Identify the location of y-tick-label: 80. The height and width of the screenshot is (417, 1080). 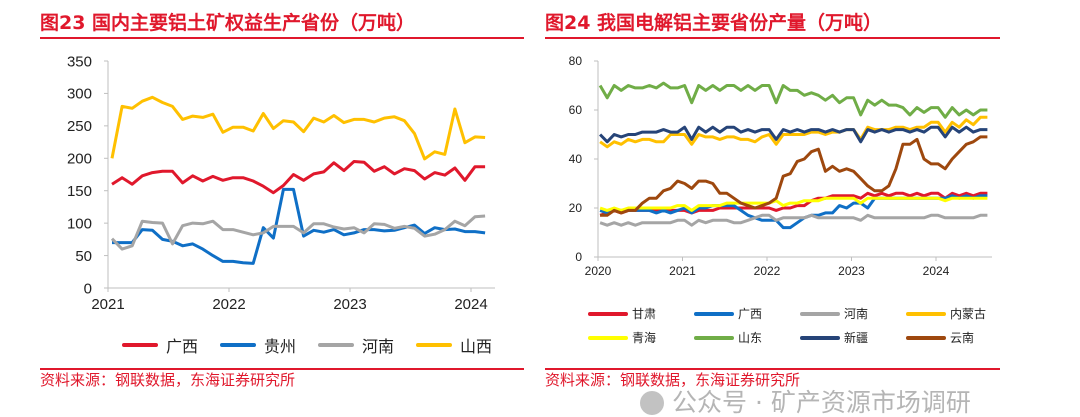
(576, 61).